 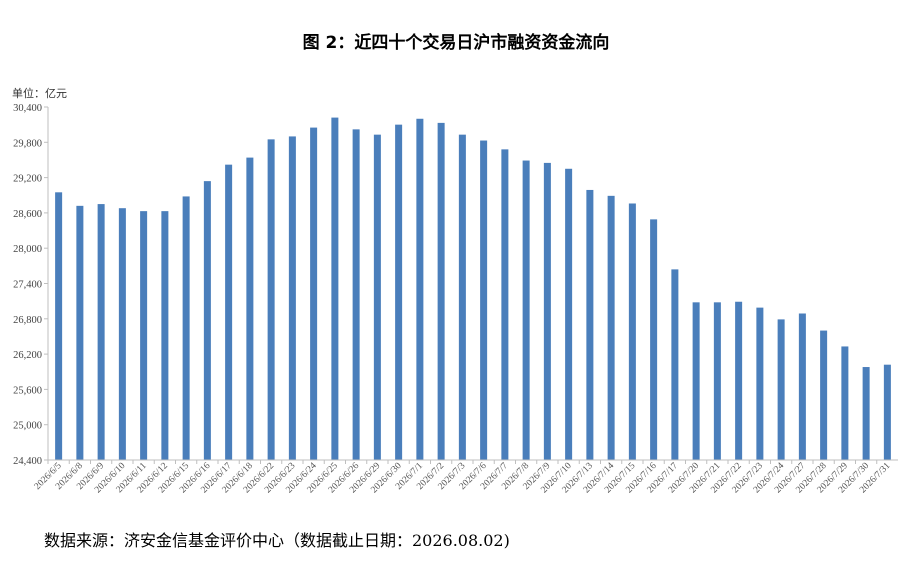 I want to click on y-tick-label: 27,400, so click(x=27, y=285).